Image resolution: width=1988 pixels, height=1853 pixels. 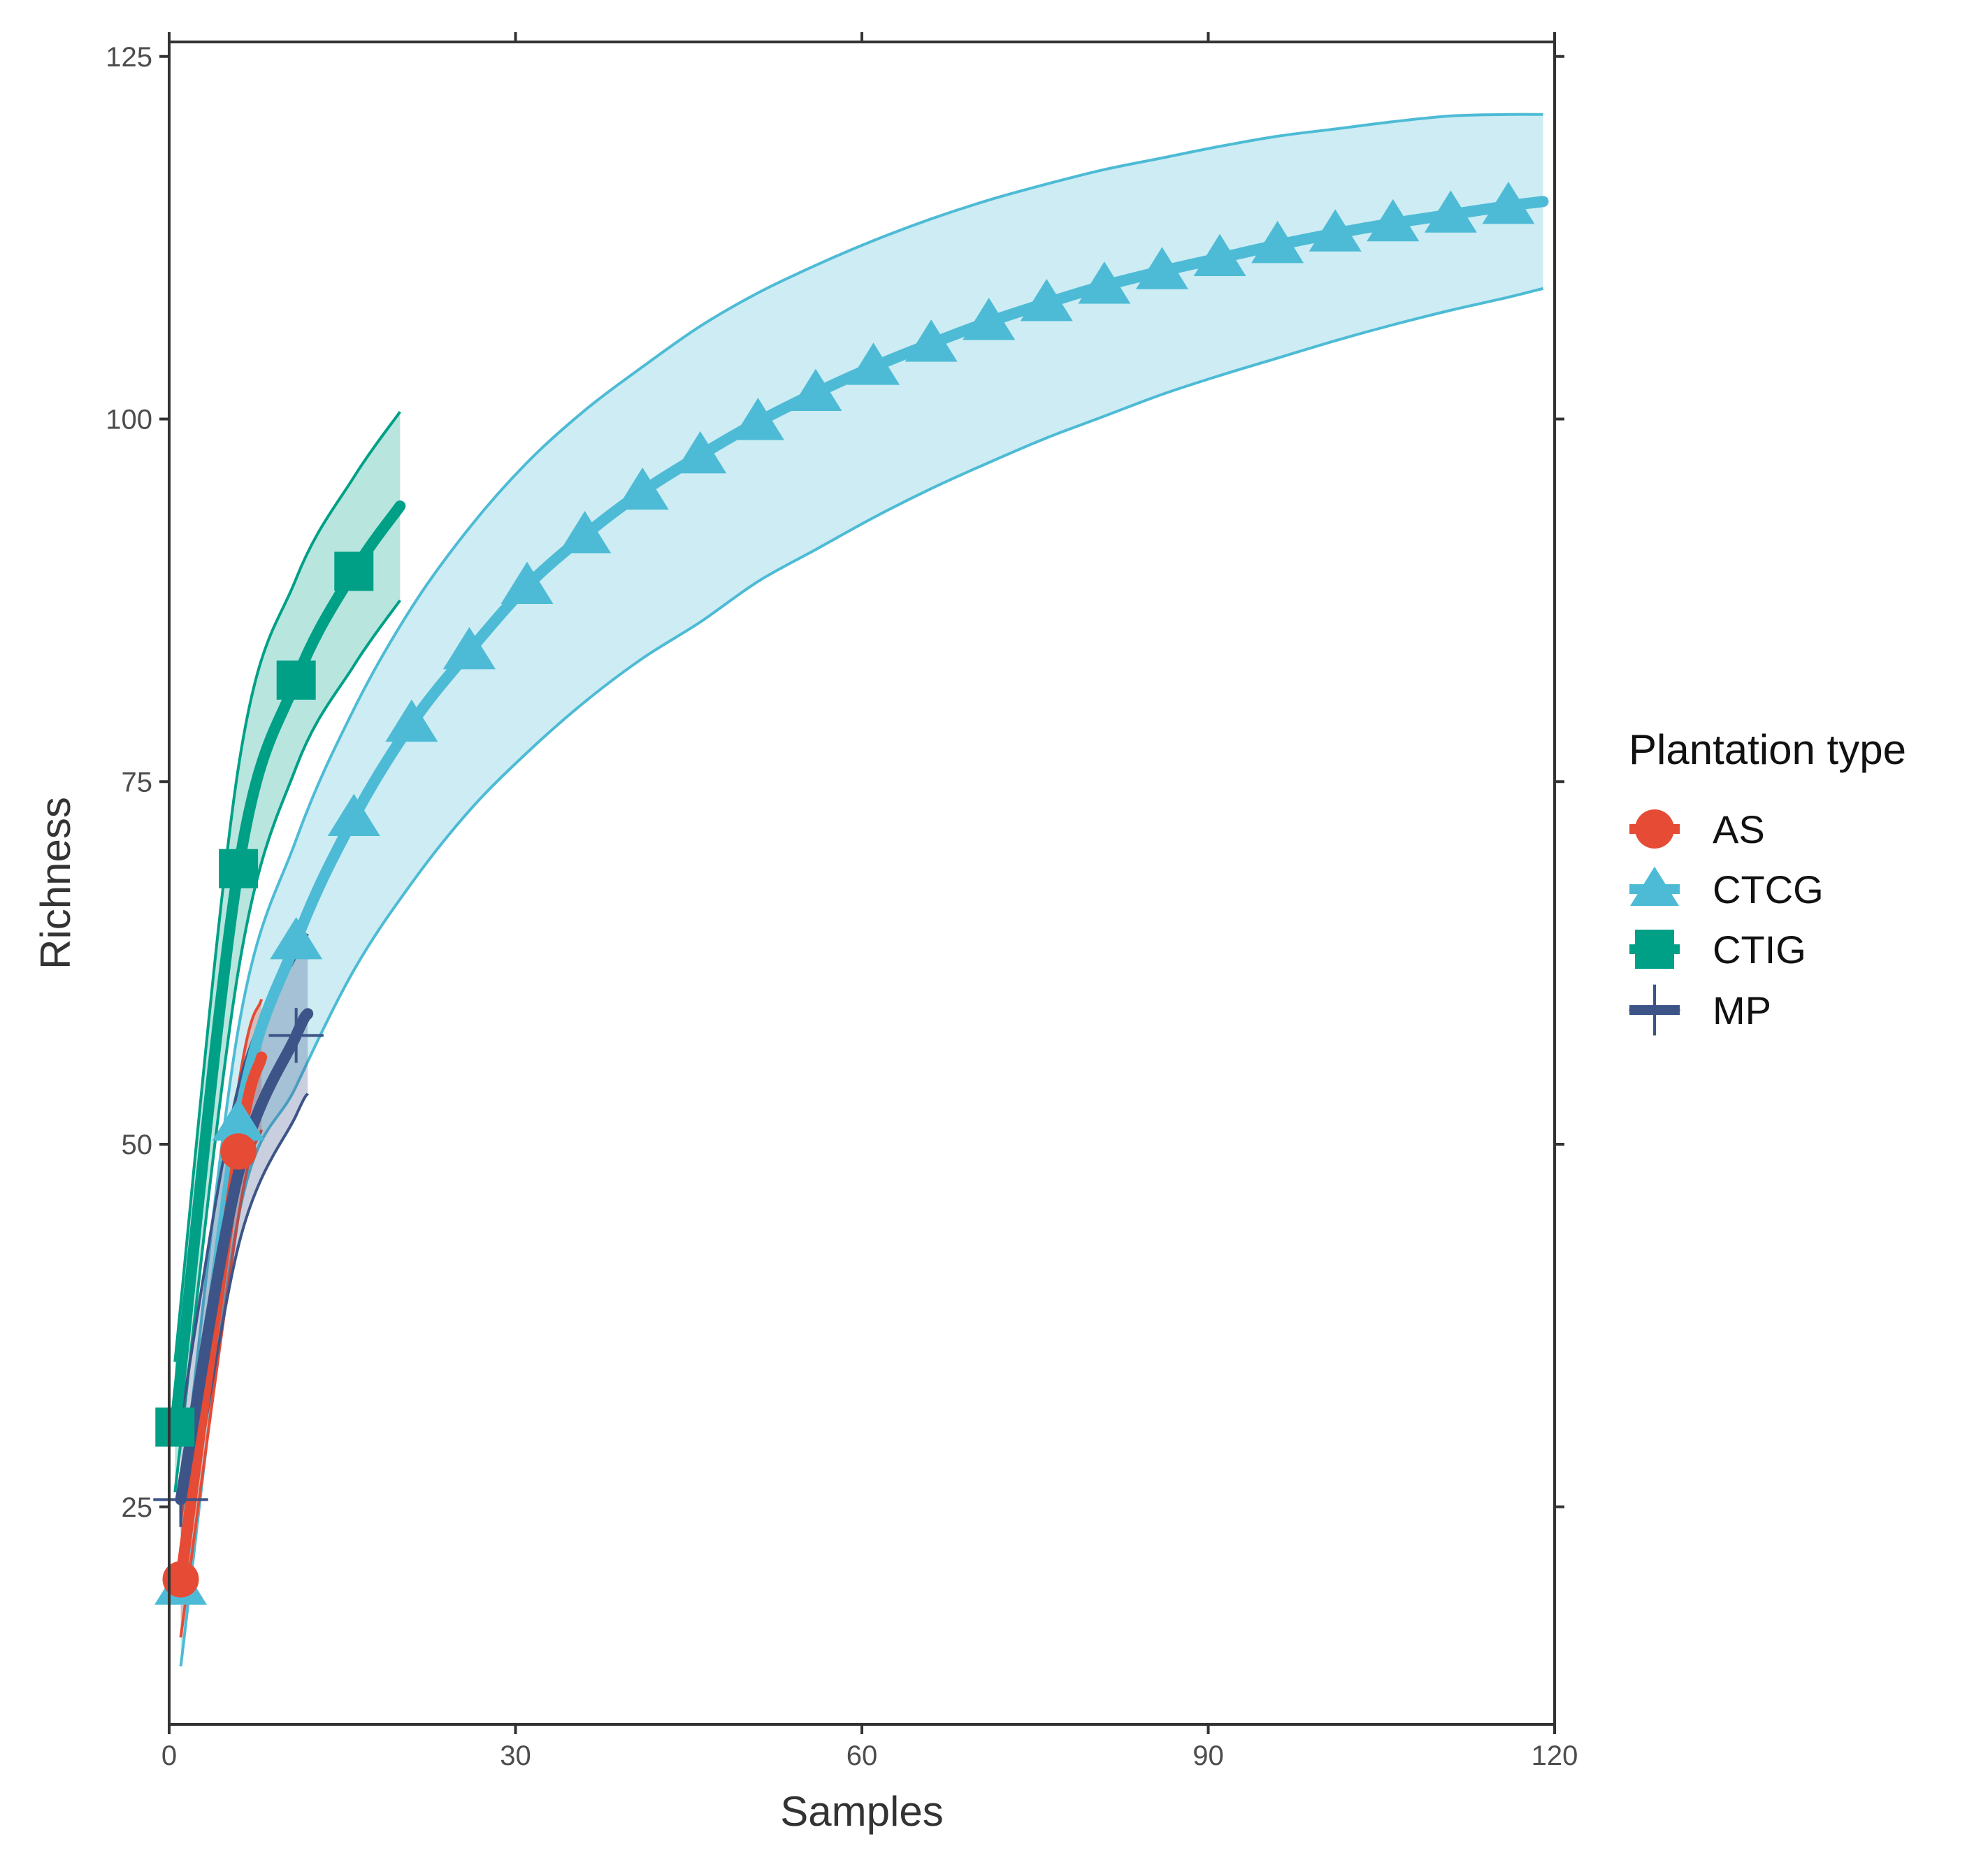 I want to click on legend-item-ctcg: CTCG, so click(x=1726, y=888).